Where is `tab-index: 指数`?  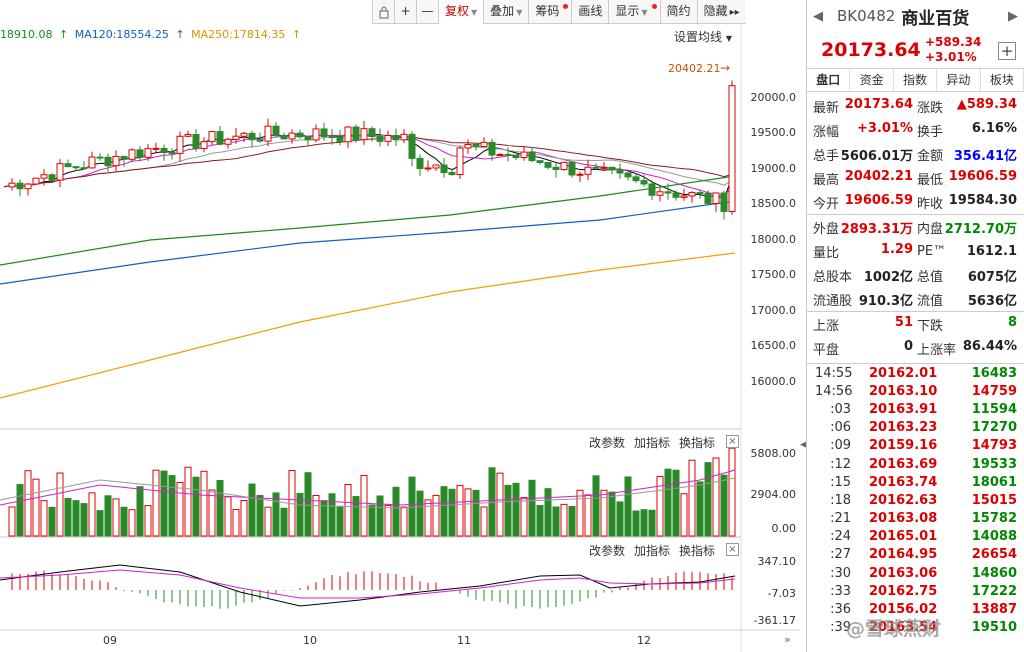 tab-index: 指数 is located at coordinates (916, 80).